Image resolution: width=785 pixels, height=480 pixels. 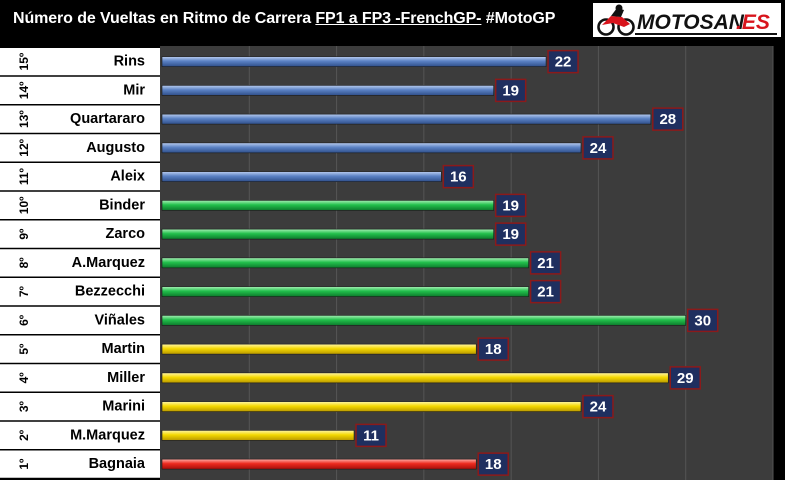 I want to click on bar-row: 11º Aleix 16, so click(x=237, y=177).